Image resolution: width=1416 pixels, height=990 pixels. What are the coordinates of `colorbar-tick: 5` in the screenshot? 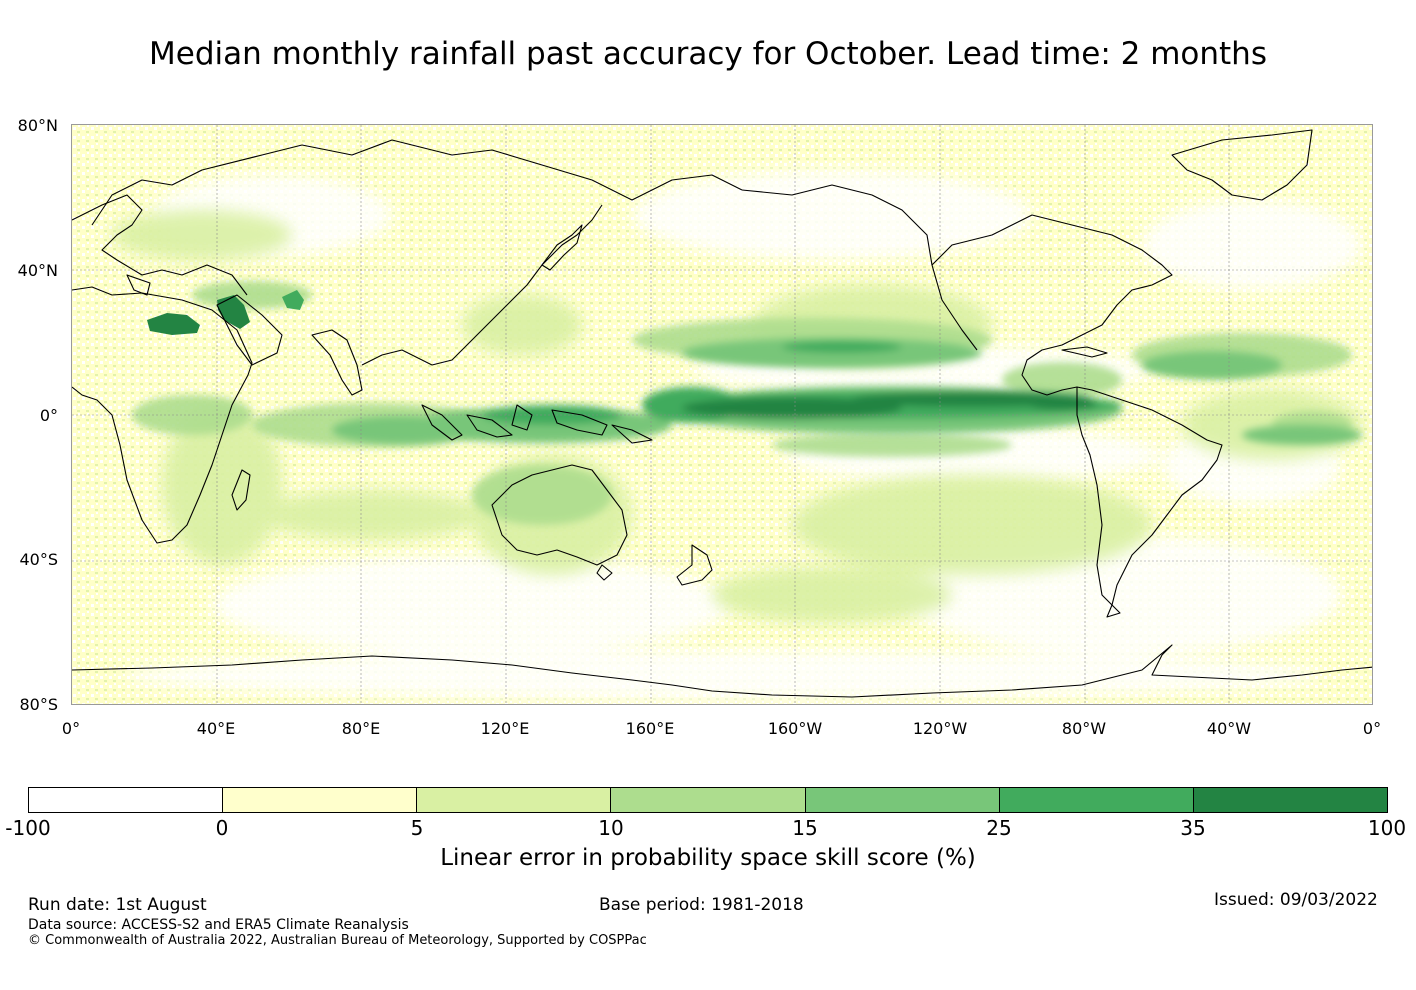 It's located at (417, 828).